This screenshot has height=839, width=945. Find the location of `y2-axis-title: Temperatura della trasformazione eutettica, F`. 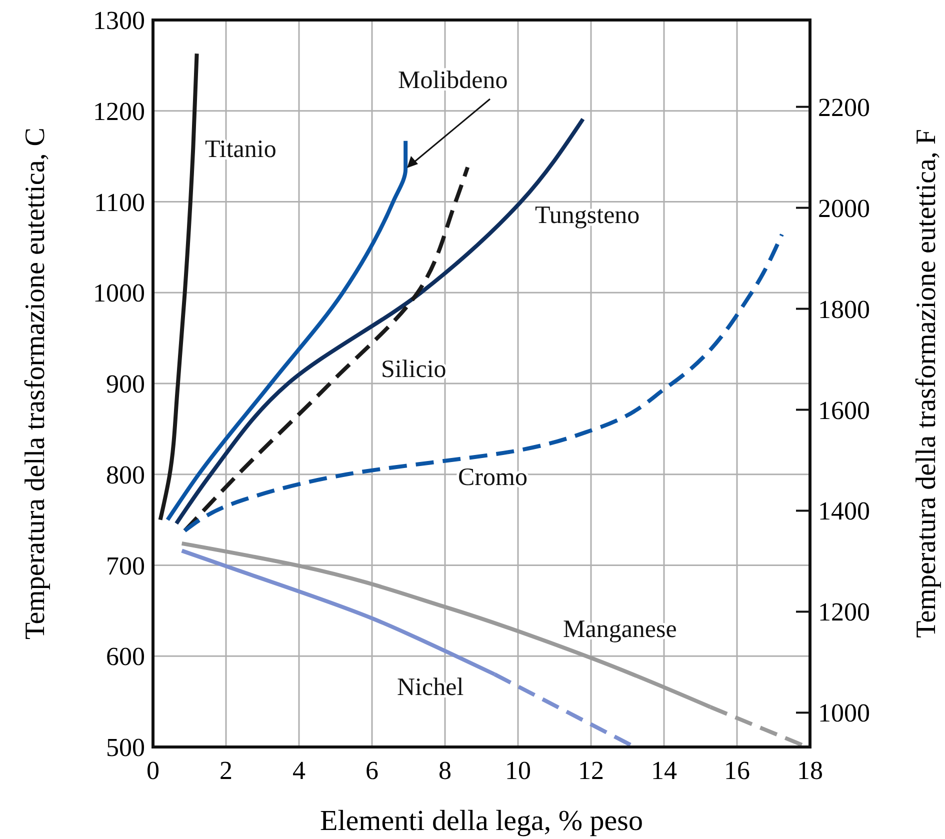

y2-axis-title: Temperatura della trasformazione eutettica, F is located at coordinates (926, 383).